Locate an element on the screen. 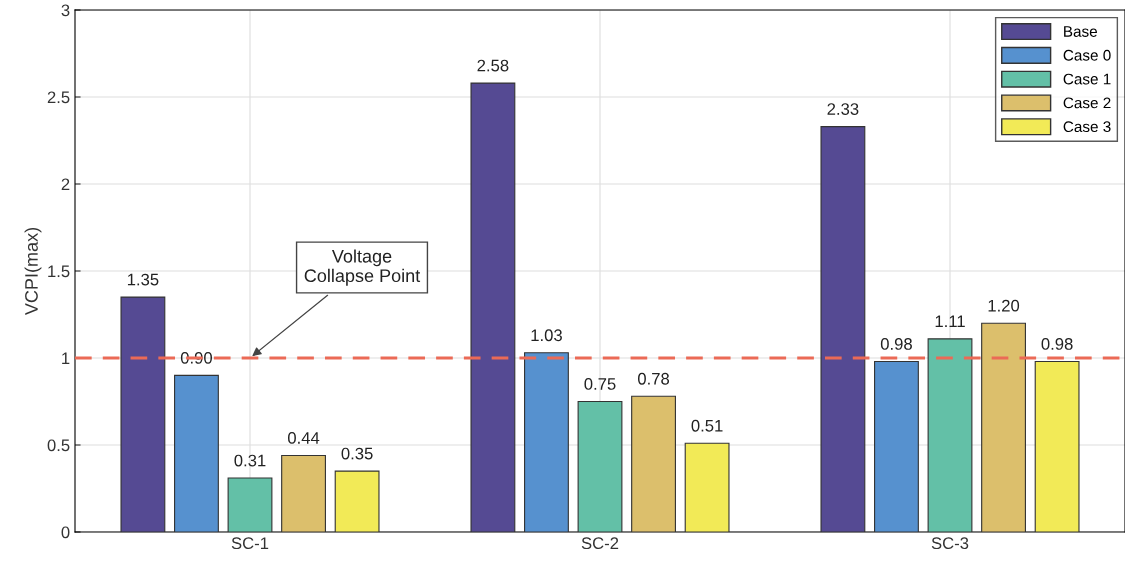 This screenshot has height=575, width=1125. legend-label: Case 0 is located at coordinates (1087, 55).